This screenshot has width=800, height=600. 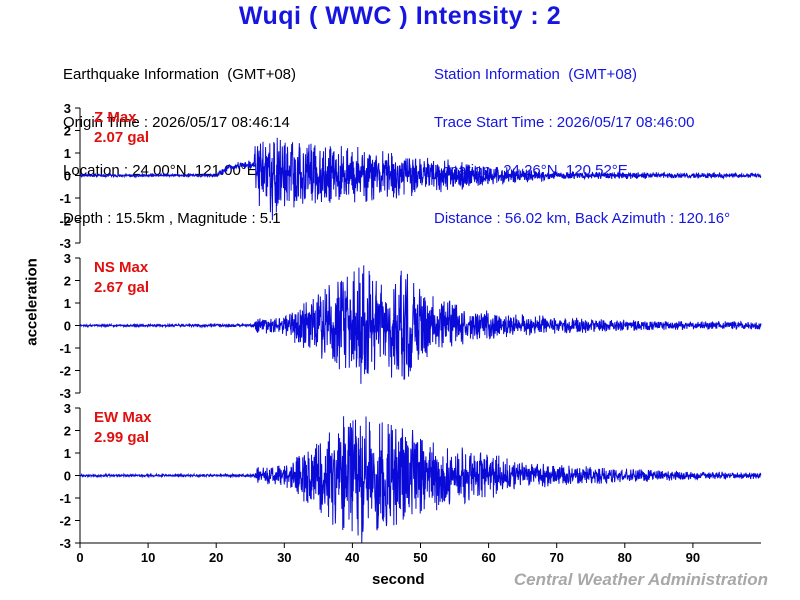 What do you see at coordinates (32, 302) in the screenshot?
I see `y-axis-label: acceleration` at bounding box center [32, 302].